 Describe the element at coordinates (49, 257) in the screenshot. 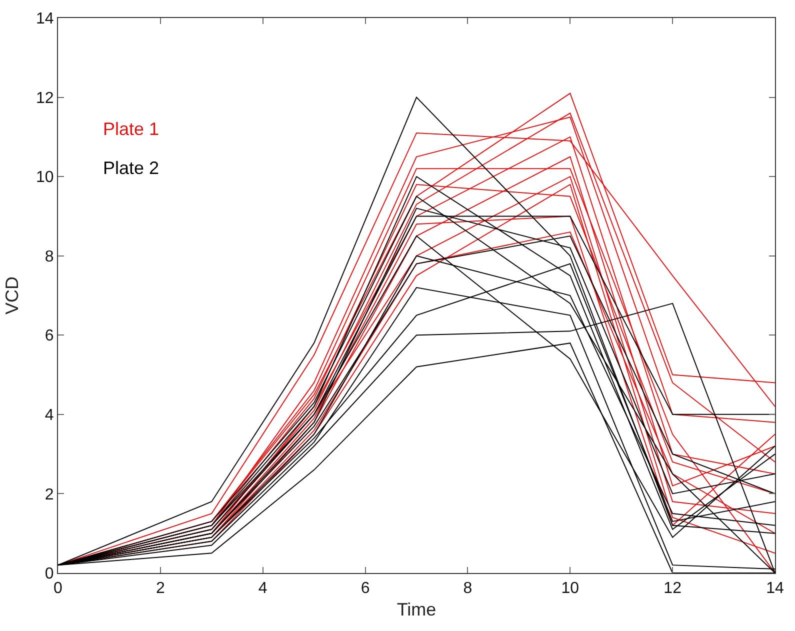

I see `y-tick-label: 8` at that location.